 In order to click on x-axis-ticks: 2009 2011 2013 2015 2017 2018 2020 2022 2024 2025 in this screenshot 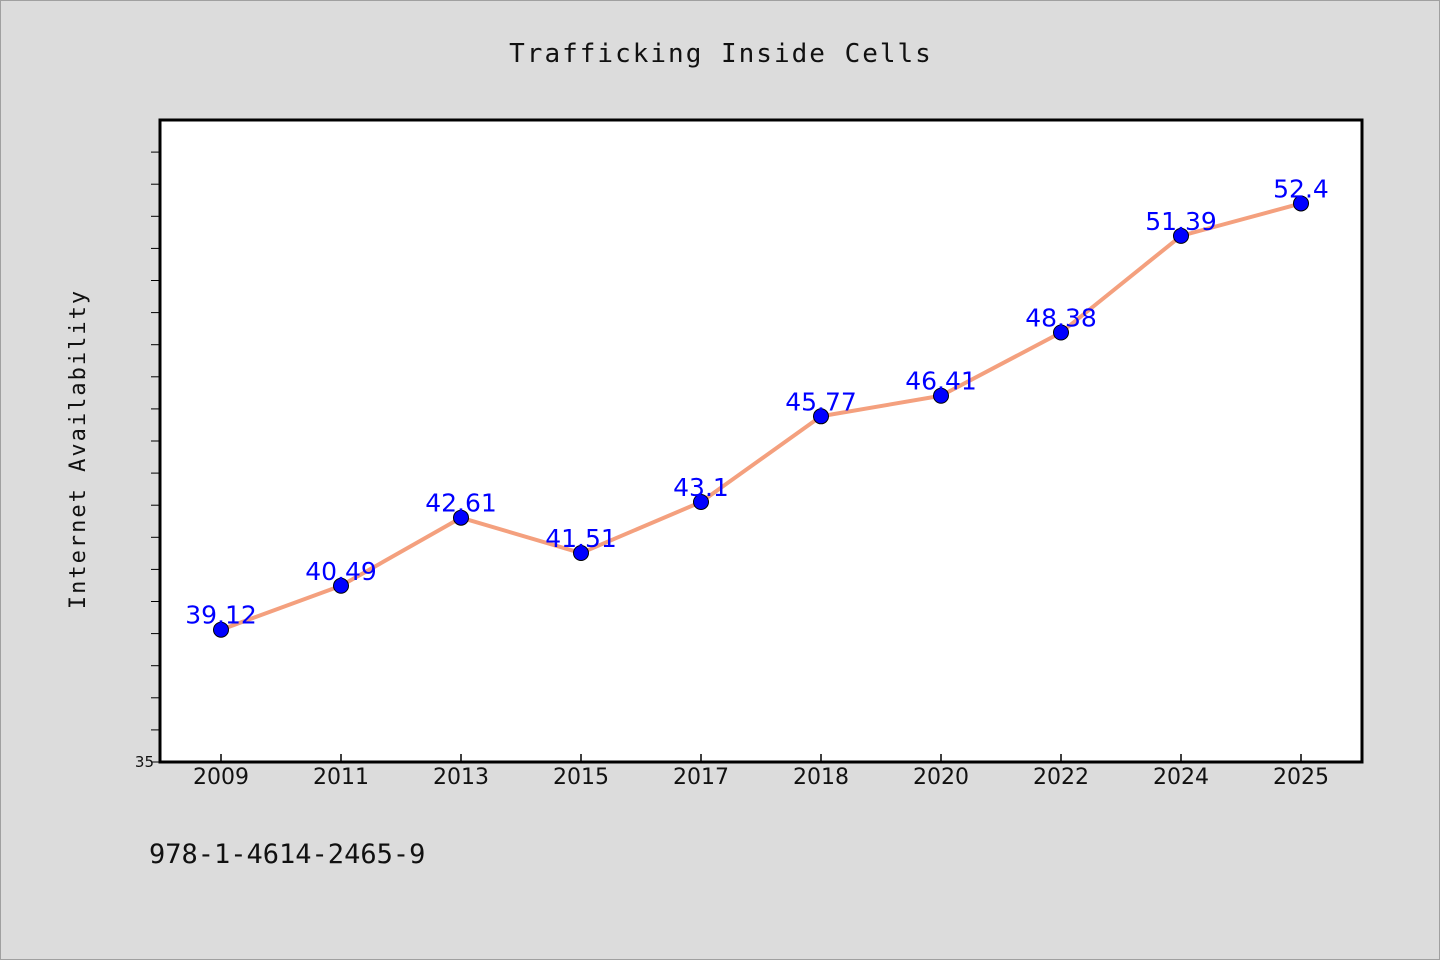, I will do `click(761, 772)`.